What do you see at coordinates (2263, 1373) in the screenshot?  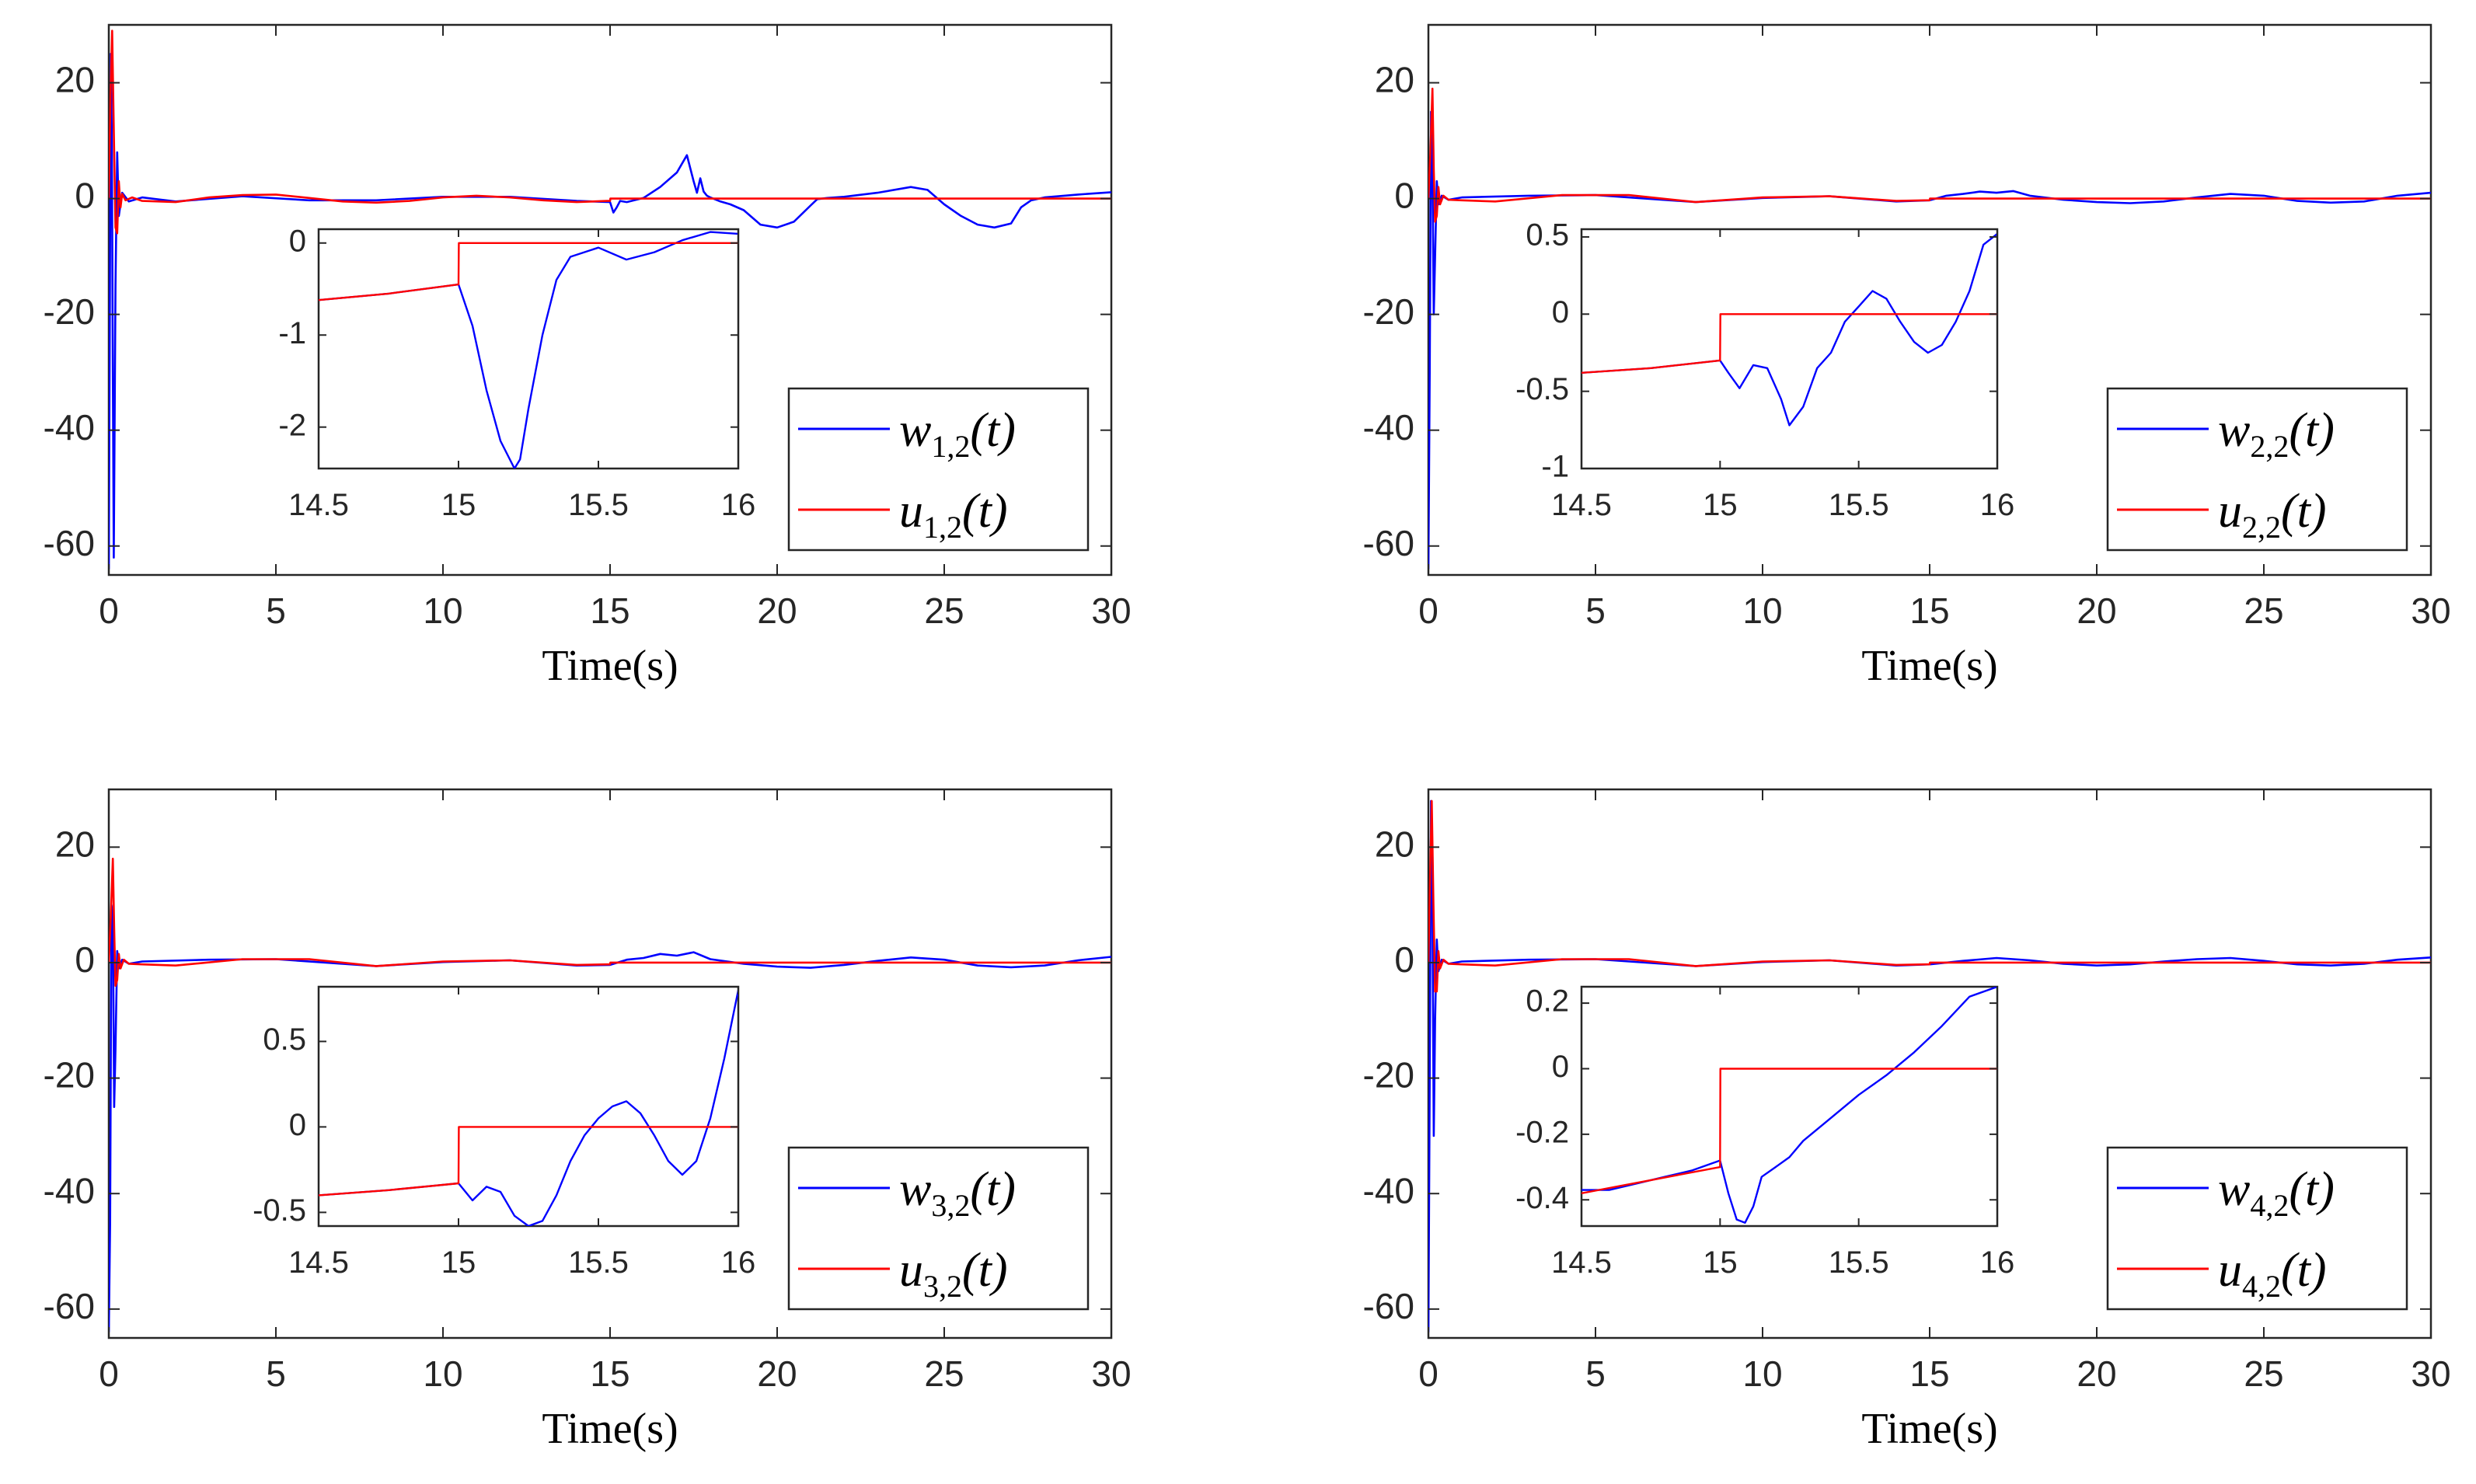 I see `p4-xtick-label: 25` at bounding box center [2263, 1373].